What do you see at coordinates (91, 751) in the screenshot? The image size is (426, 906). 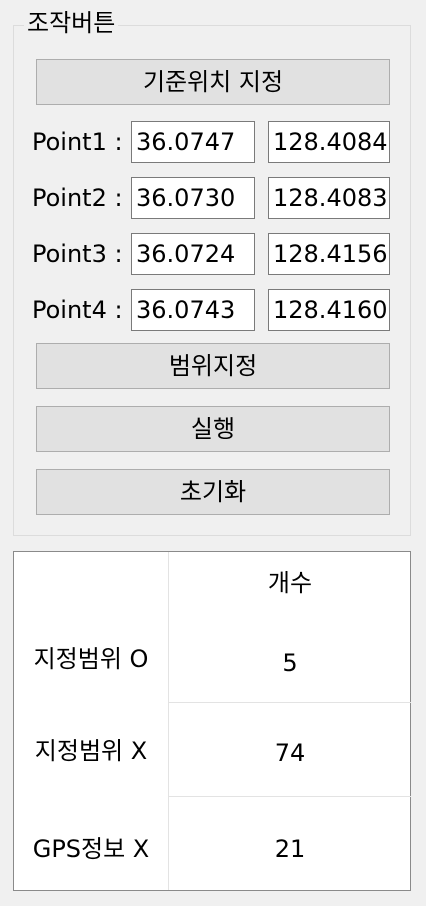 I see `row-label-out-of-range: 지정범위 X` at bounding box center [91, 751].